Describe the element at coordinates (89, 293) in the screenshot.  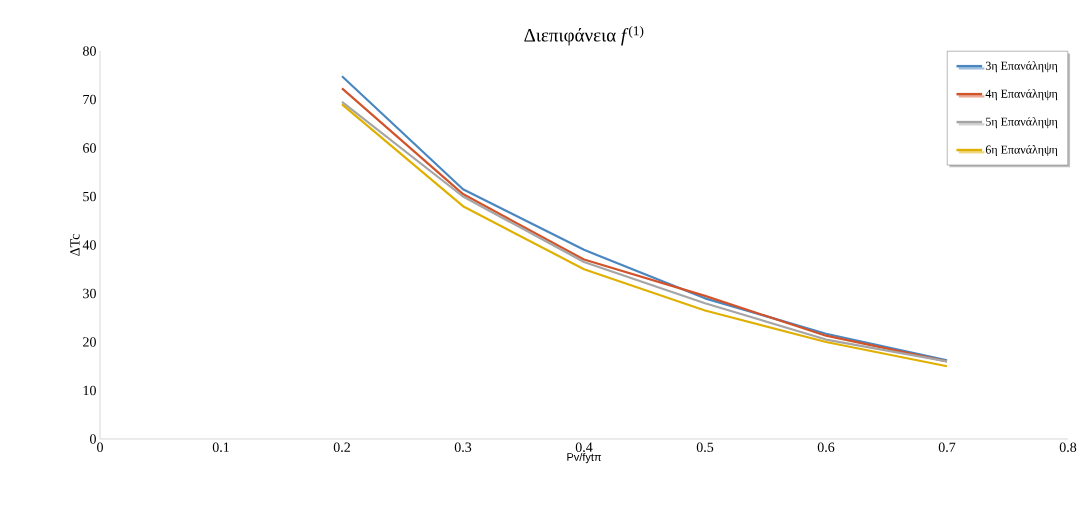
I see `y-tick-label: 30` at that location.